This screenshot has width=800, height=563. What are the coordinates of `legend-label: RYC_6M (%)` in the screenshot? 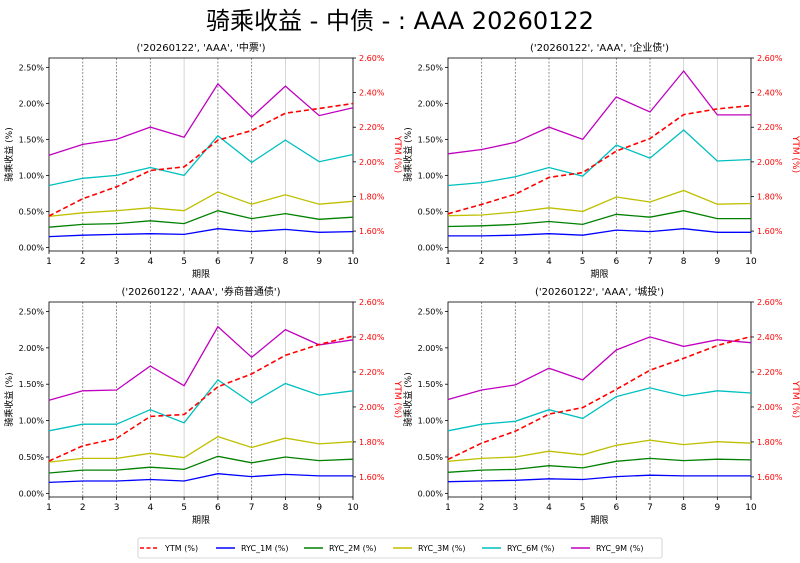 It's located at (530, 548).